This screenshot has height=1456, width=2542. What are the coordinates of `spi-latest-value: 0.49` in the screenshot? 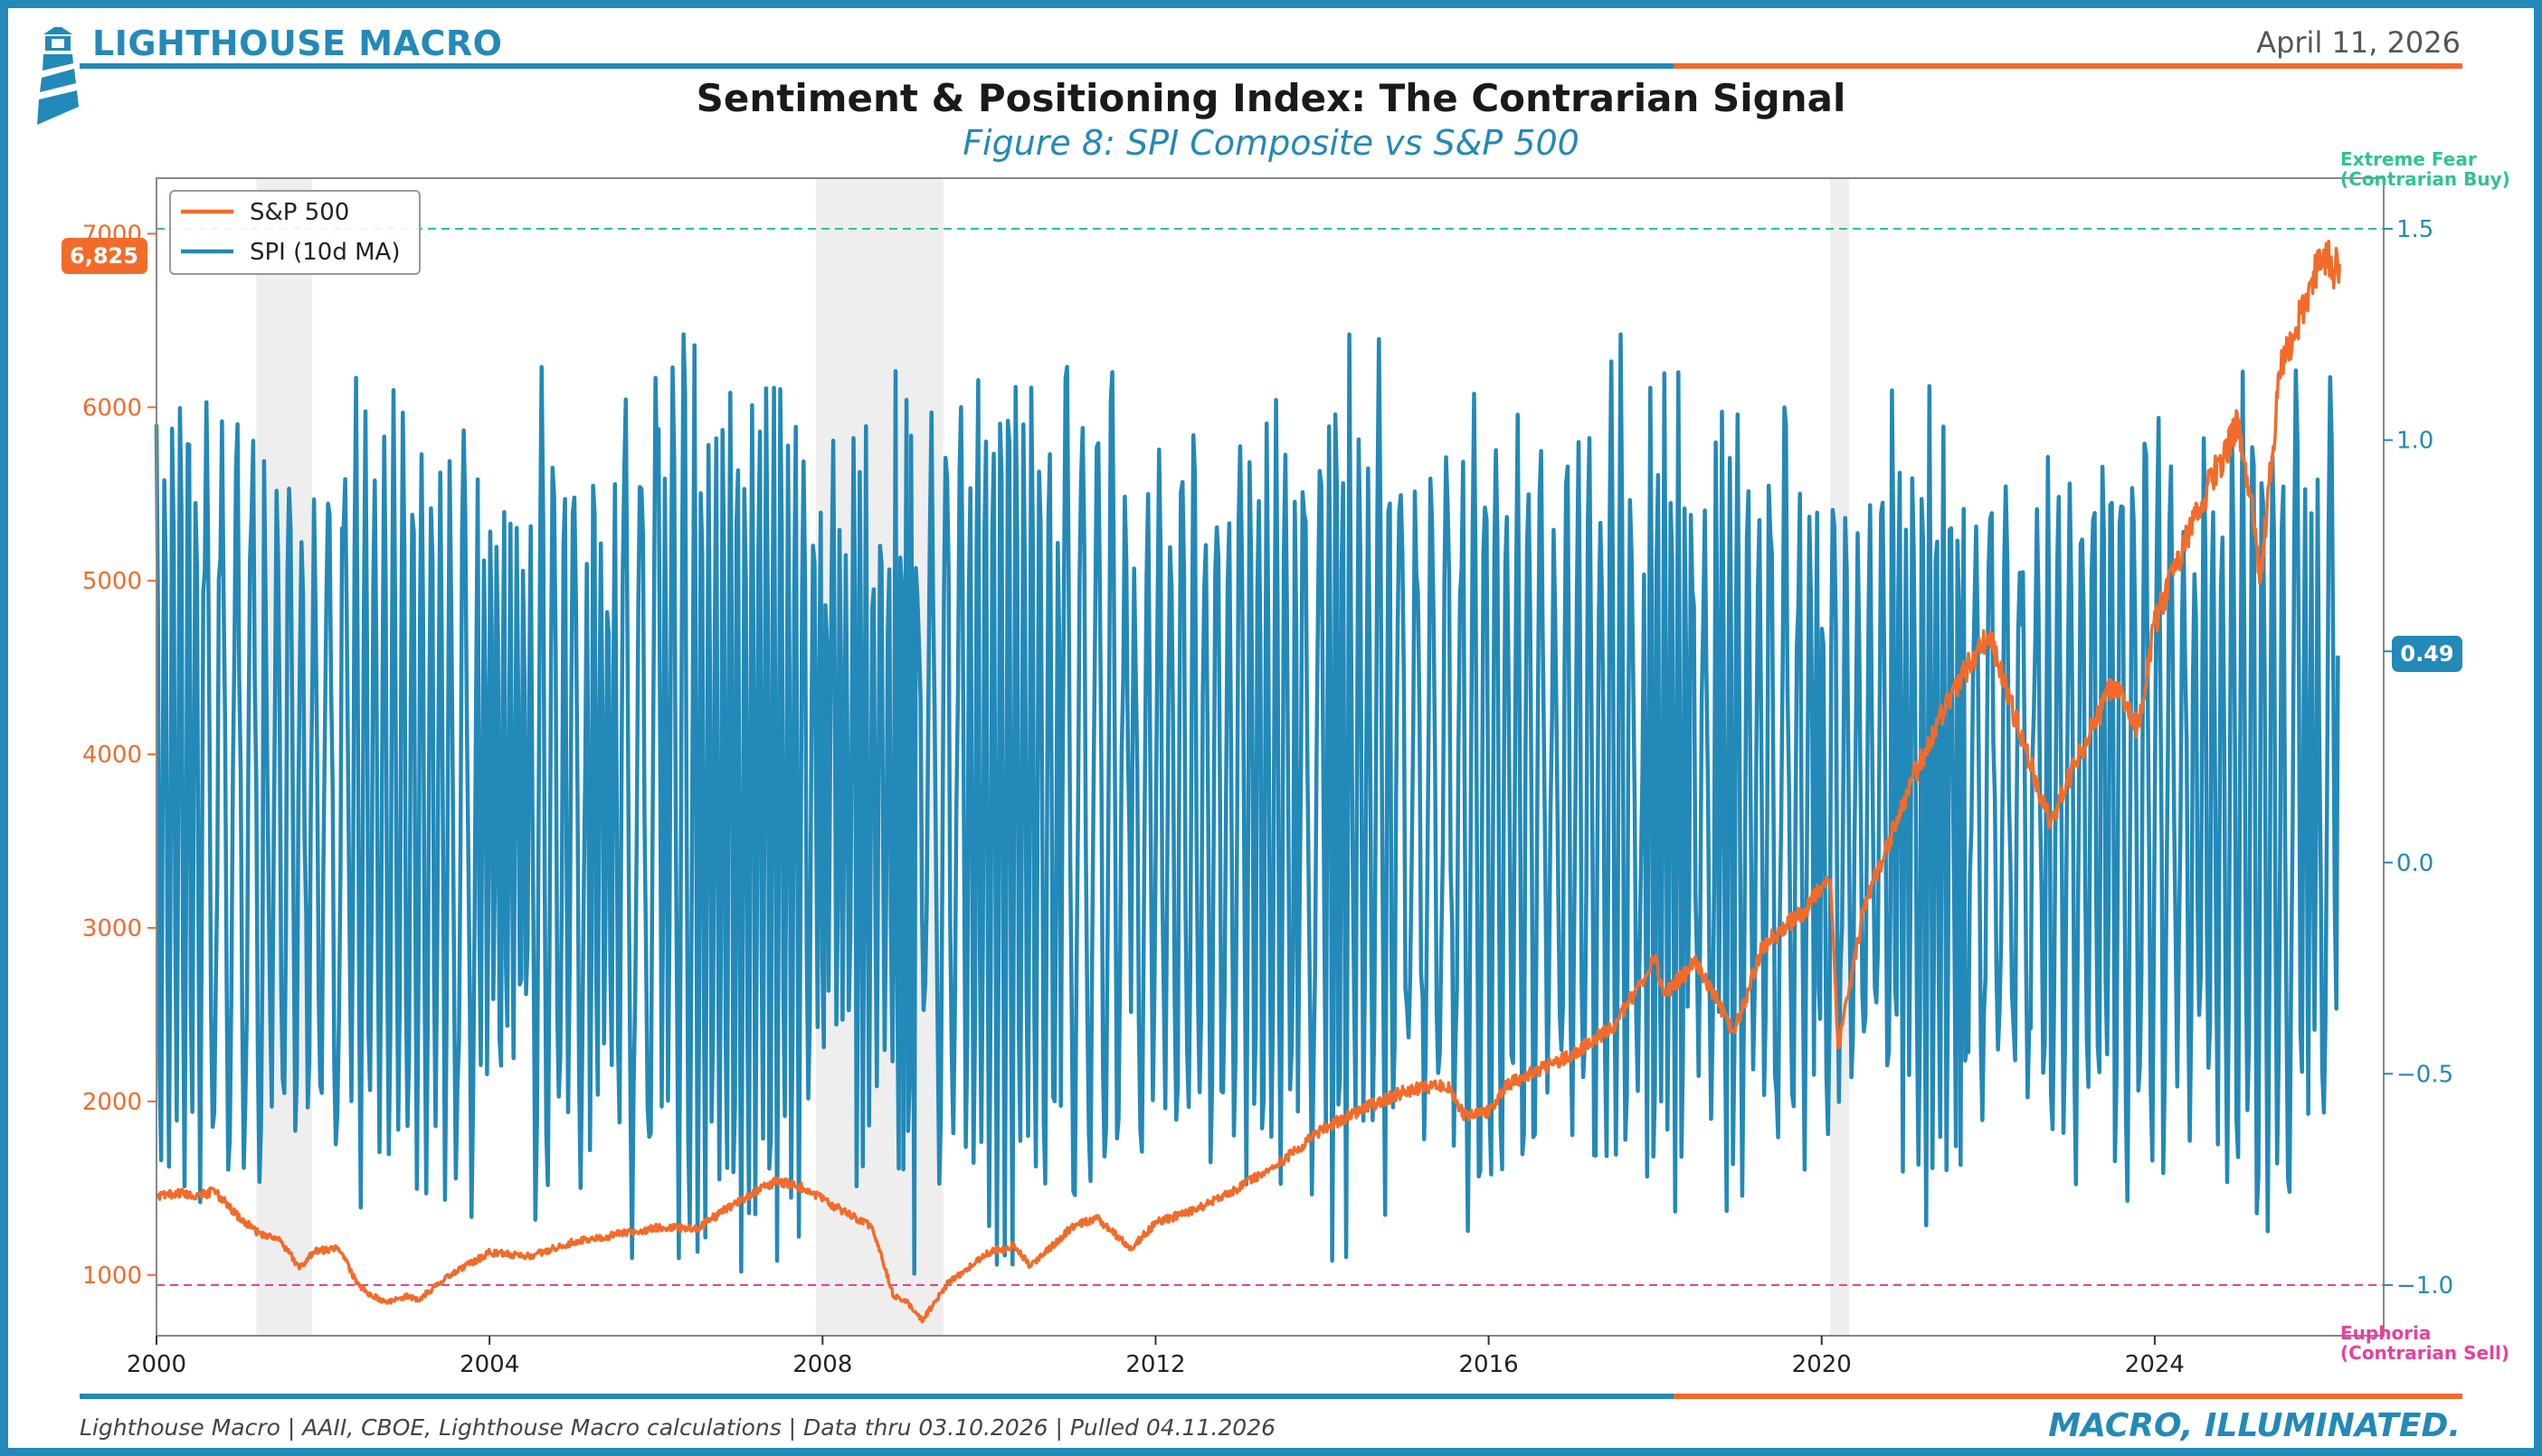 It's located at (2426, 654).